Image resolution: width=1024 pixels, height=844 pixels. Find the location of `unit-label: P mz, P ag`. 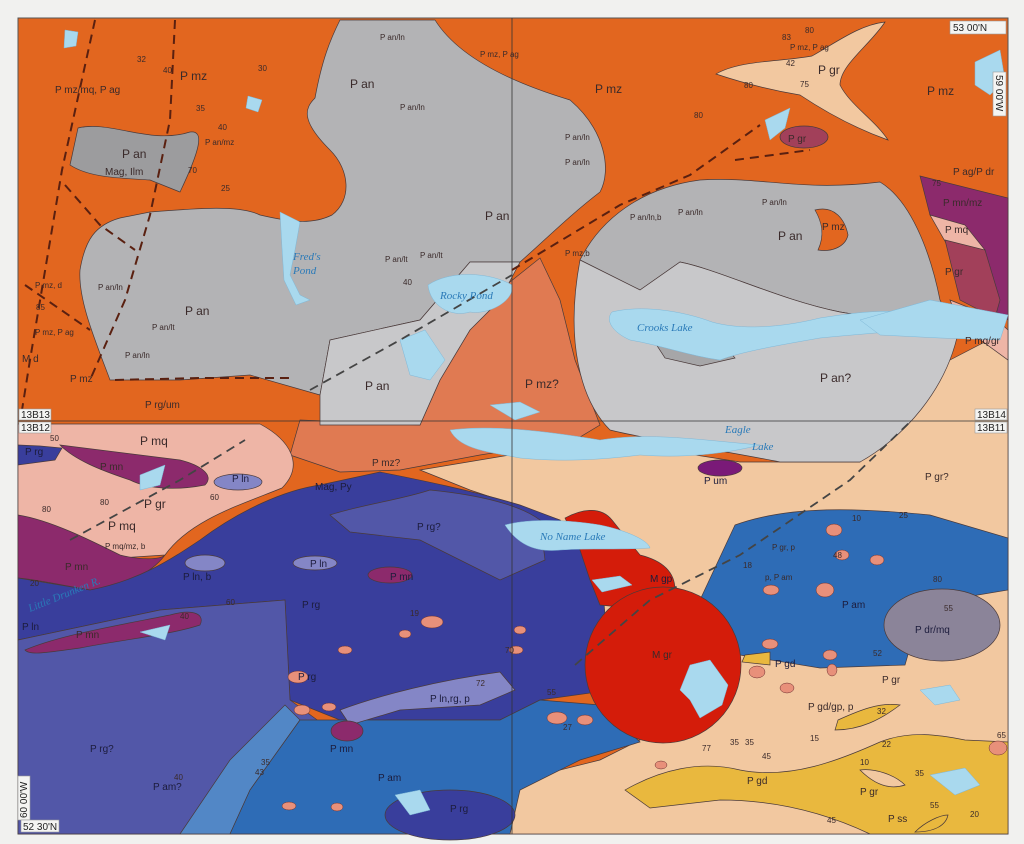

unit-label: P mz, P ag is located at coordinates (499, 54).